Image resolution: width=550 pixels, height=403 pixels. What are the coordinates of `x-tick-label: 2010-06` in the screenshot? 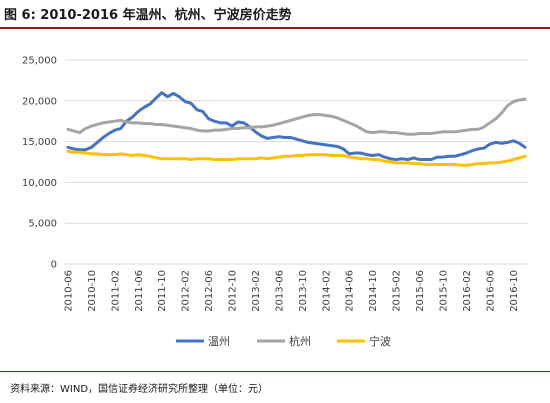 It's located at (68, 291).